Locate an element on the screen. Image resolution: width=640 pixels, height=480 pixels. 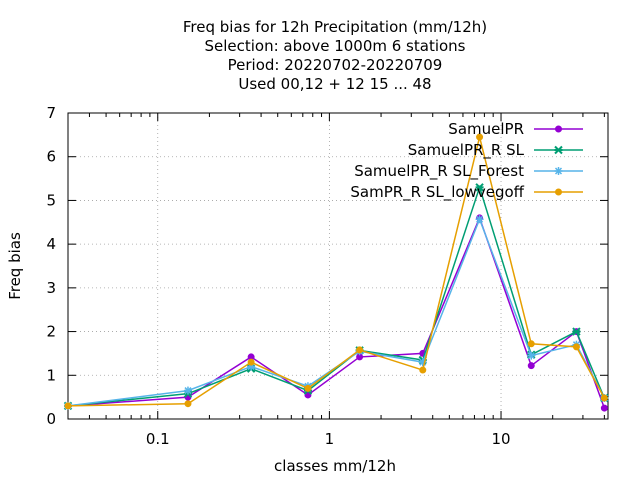
title-line: Selection: above 1000m 6 stations is located at coordinates (334, 46).